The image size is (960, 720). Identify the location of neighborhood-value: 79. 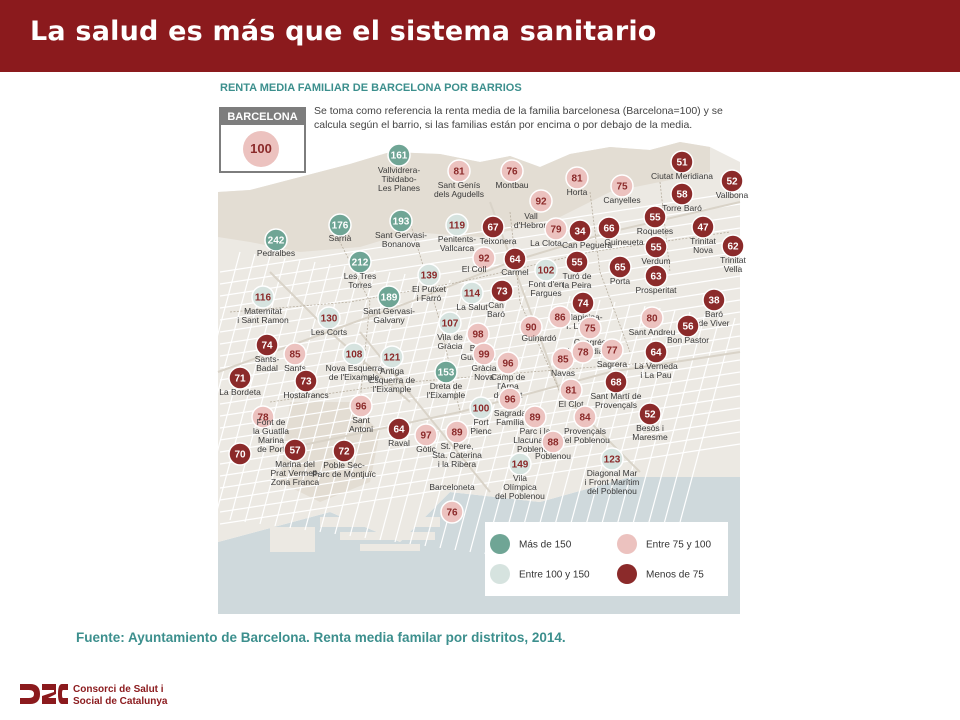
(556, 230).